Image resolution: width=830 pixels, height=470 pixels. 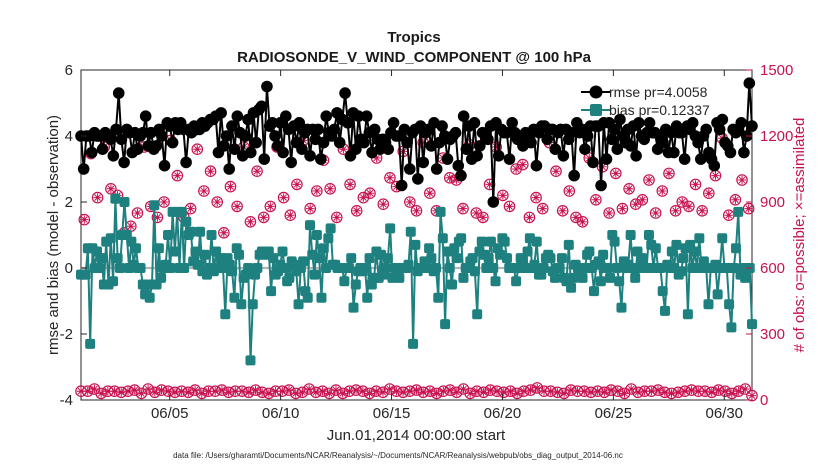 What do you see at coordinates (503, 413) in the screenshot?
I see `x-tick-label: 06/20` at bounding box center [503, 413].